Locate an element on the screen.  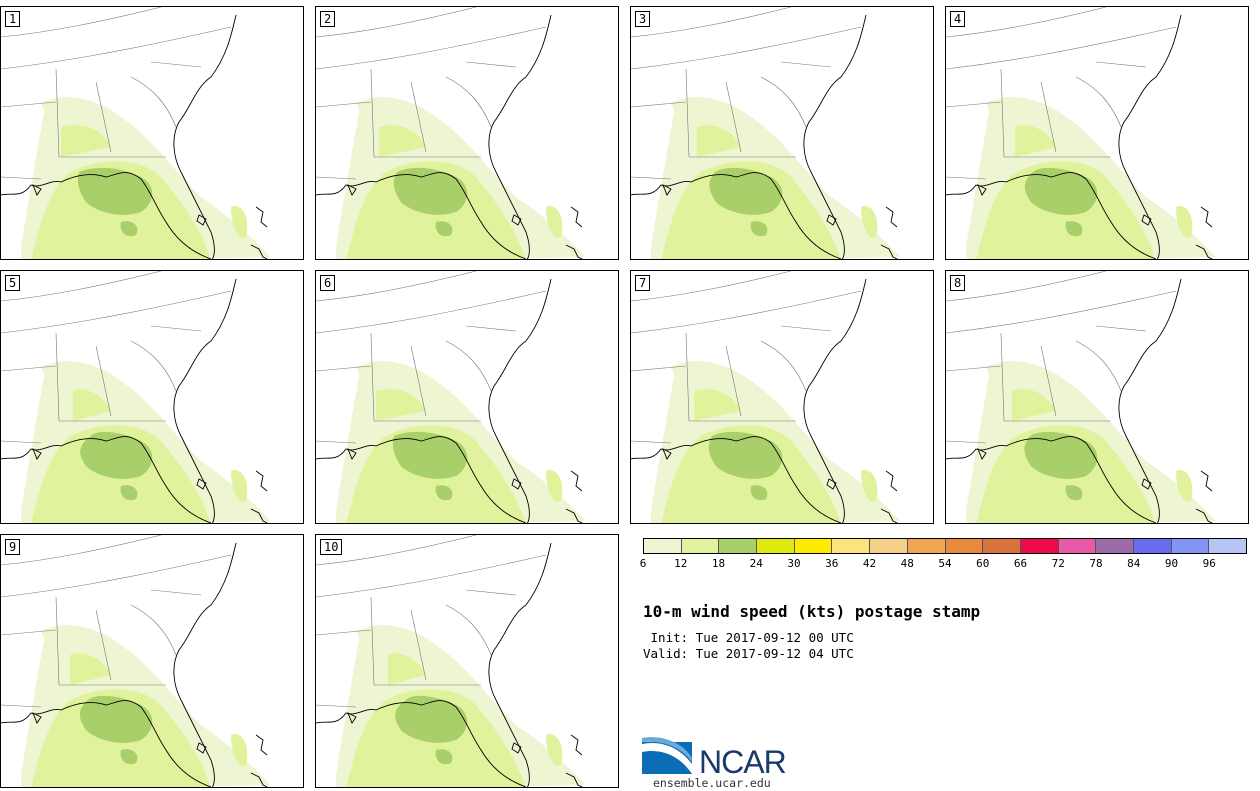
colorbar-tick-label: 24 is located at coordinates (756, 563).